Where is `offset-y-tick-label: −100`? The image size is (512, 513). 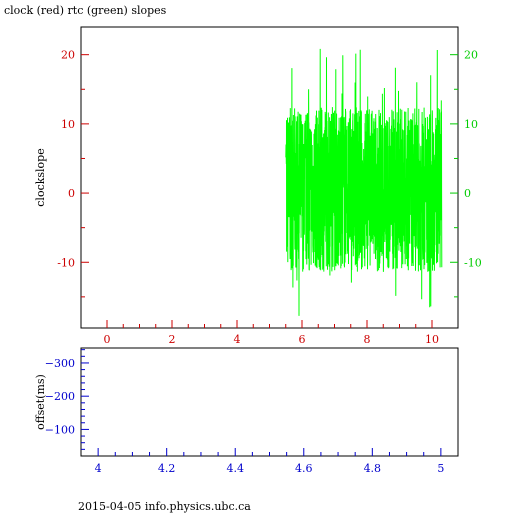 offset-y-tick-label: −100 is located at coordinates (60, 429).